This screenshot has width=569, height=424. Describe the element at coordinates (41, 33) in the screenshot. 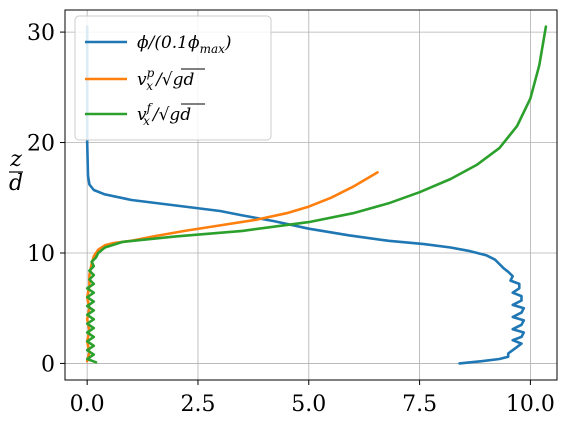

I see `y-tick-label: 30` at that location.